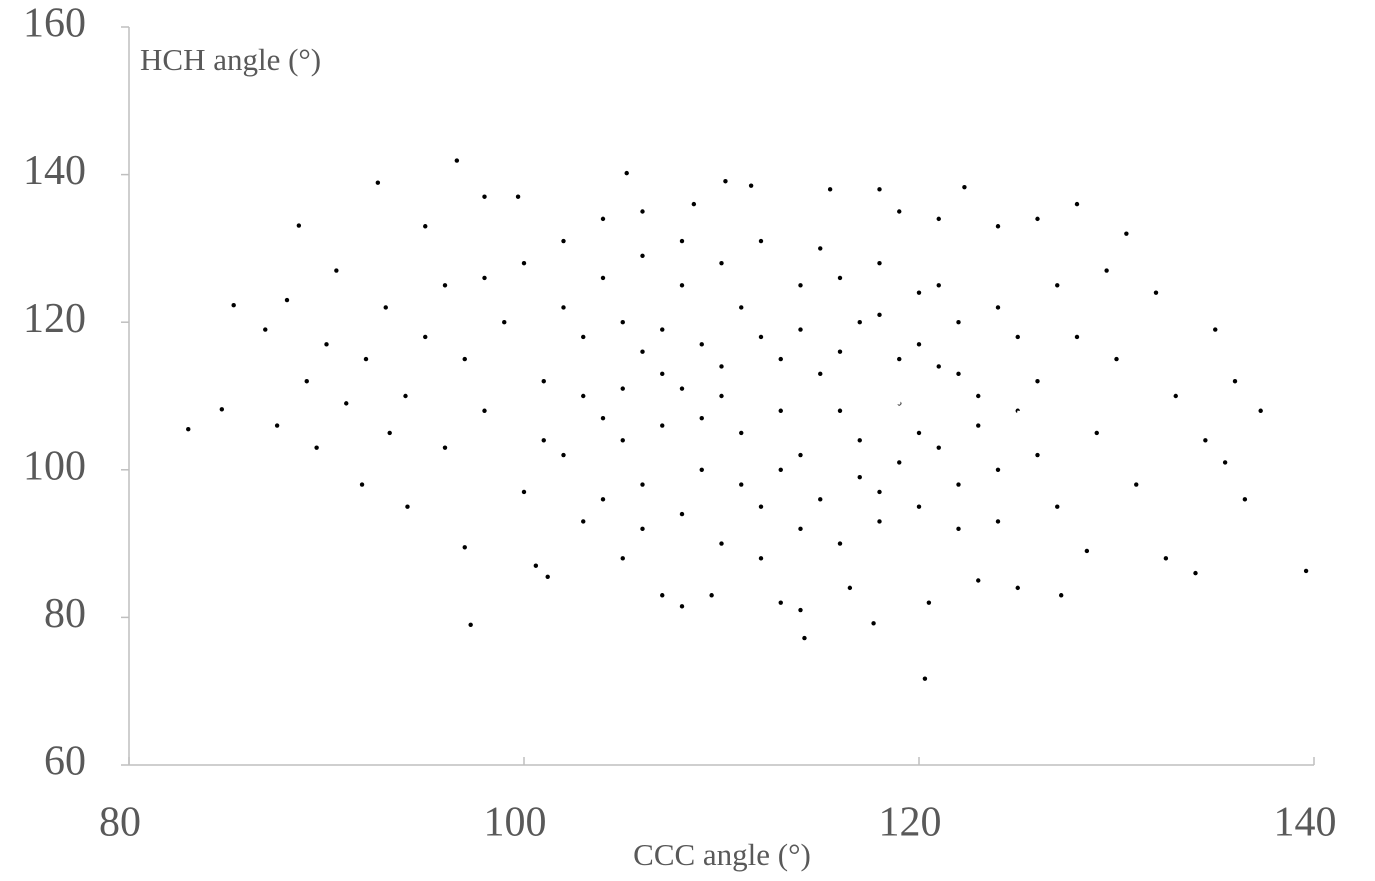  What do you see at coordinates (910, 823) in the screenshot?
I see `x-tick-label: 120` at bounding box center [910, 823].